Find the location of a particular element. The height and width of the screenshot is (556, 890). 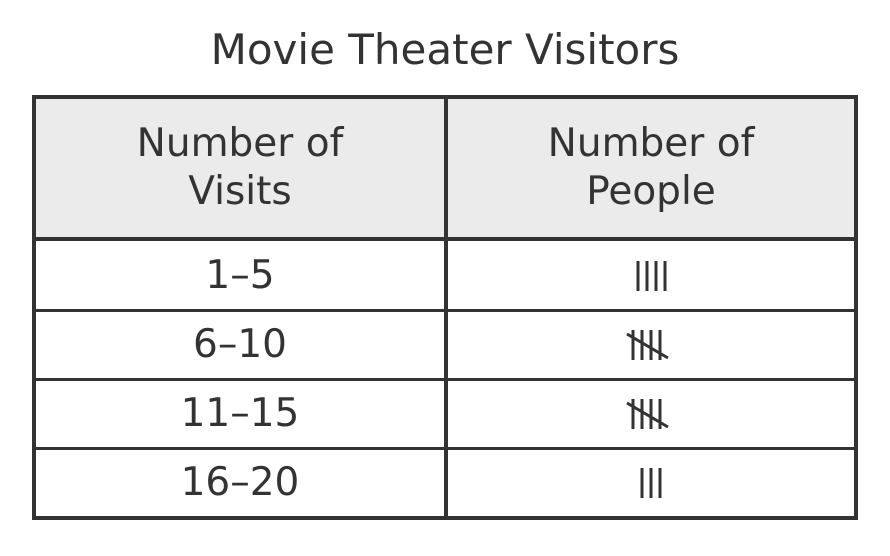

header-visits-line-2: Visits is located at coordinates (240, 191).